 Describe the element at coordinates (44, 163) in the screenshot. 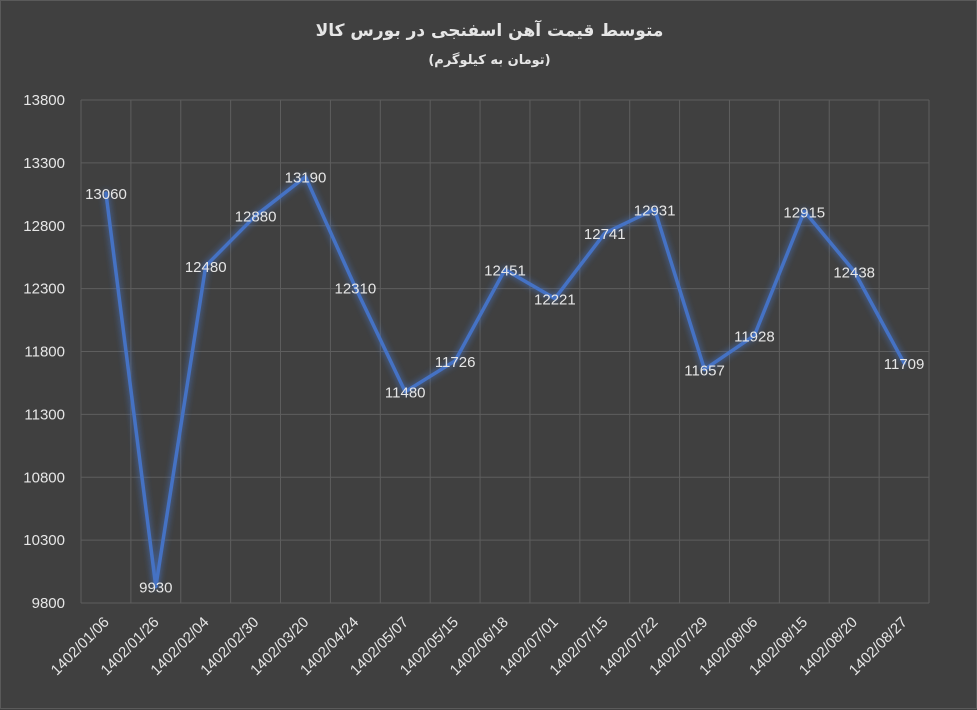

I see `y-tick-label: 13300` at that location.